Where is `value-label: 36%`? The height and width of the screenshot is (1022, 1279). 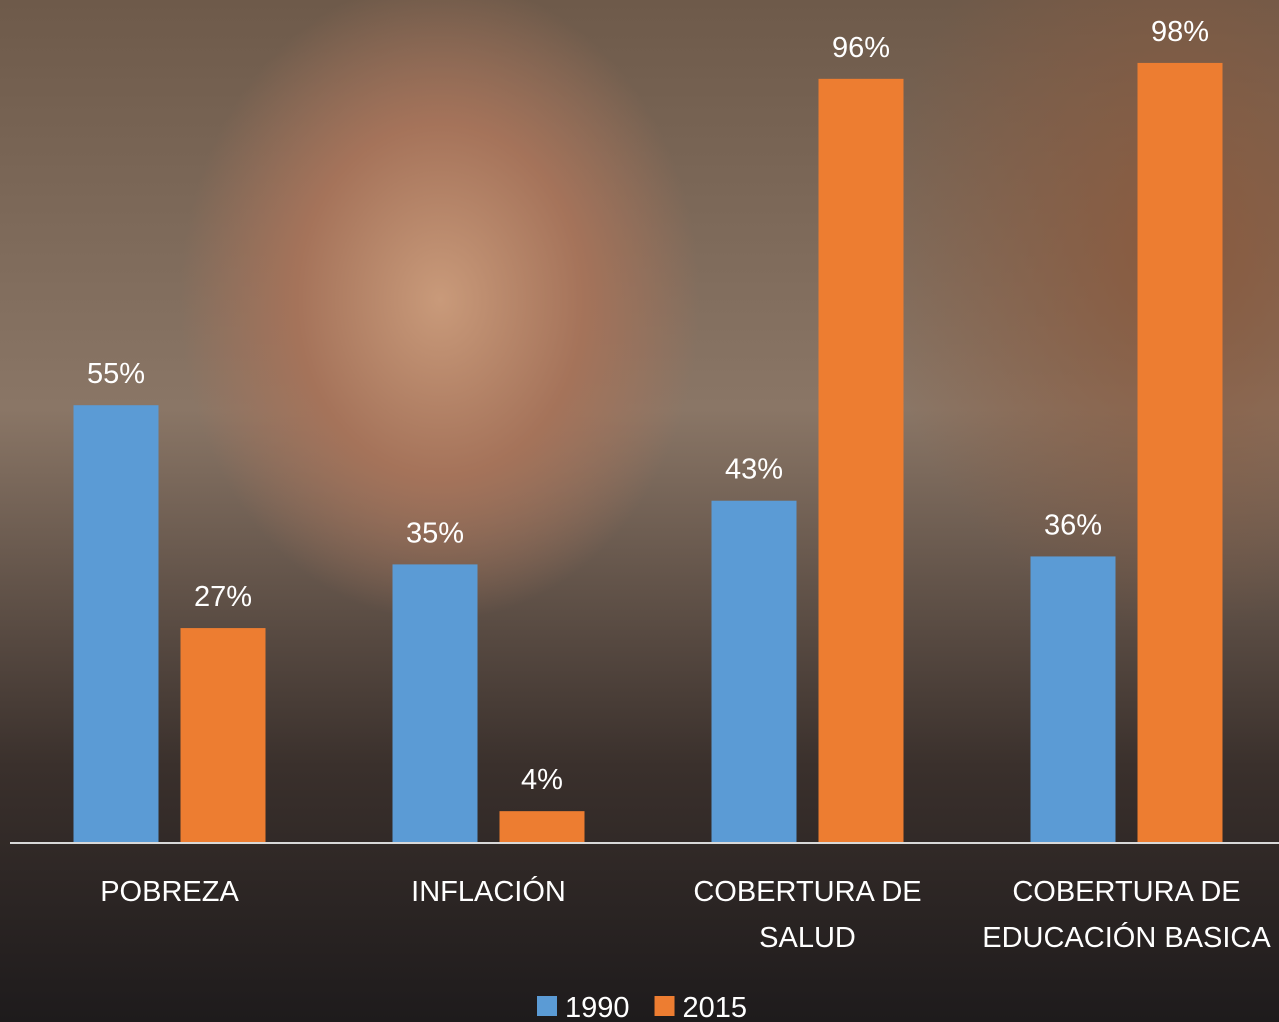 value-label: 36% is located at coordinates (1073, 525).